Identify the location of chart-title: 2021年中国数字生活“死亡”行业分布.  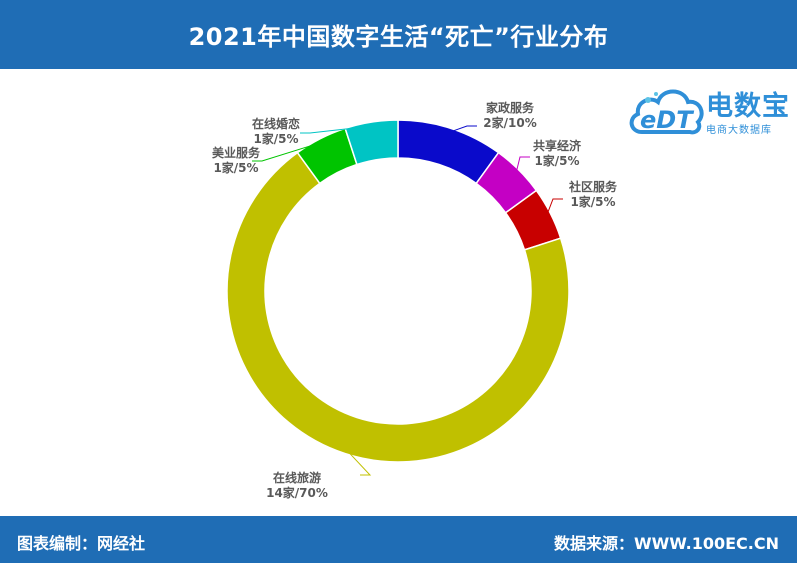
(398, 37).